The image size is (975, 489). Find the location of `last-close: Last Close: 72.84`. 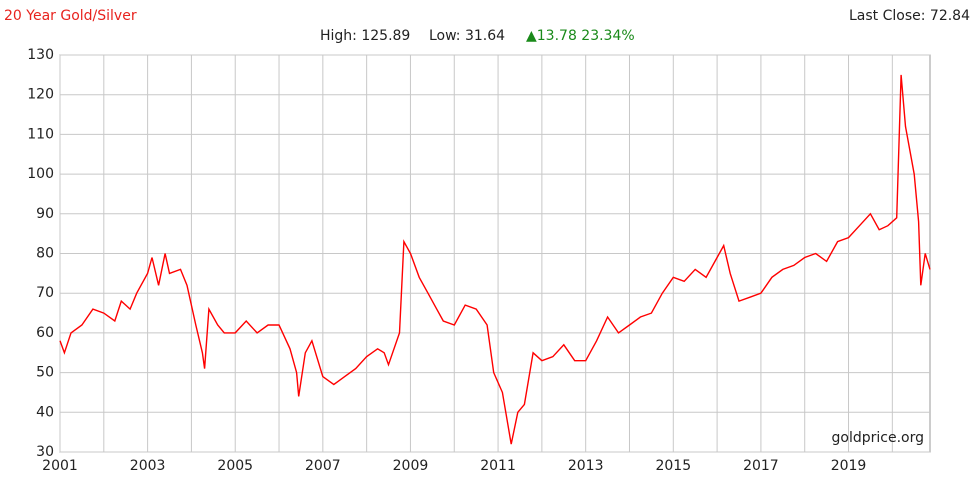

last-close: Last Close: 72.84 is located at coordinates (909, 16).